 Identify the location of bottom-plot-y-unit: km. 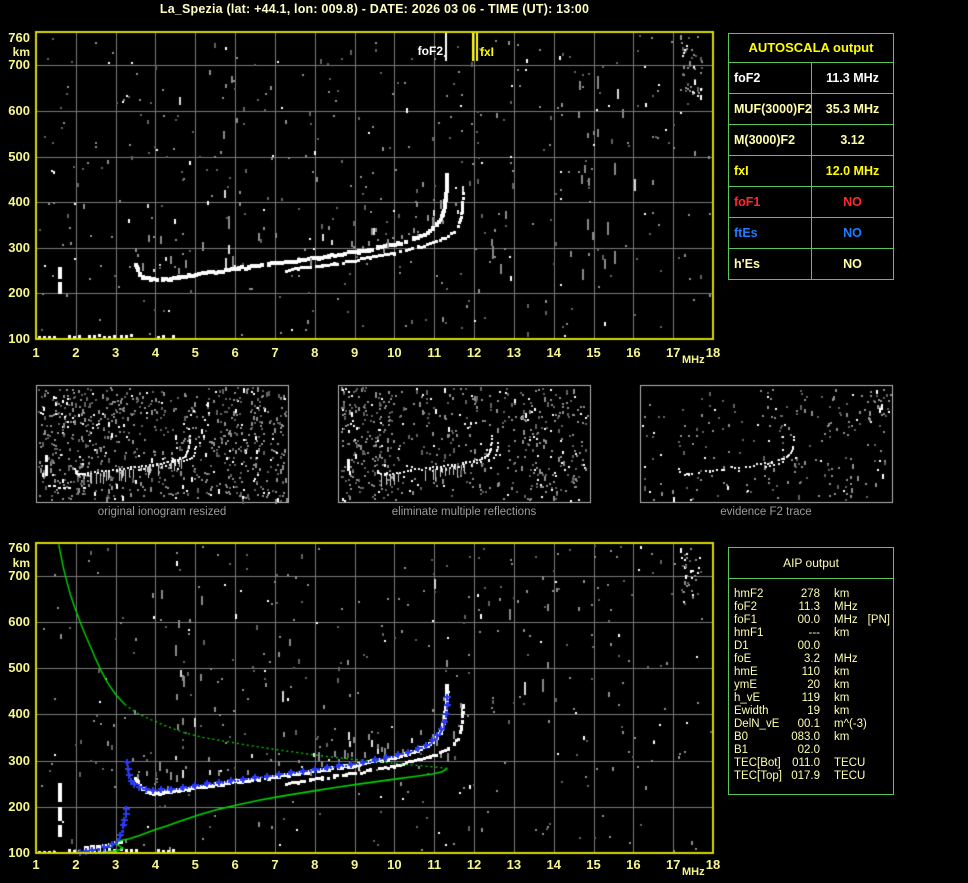
(21, 563).